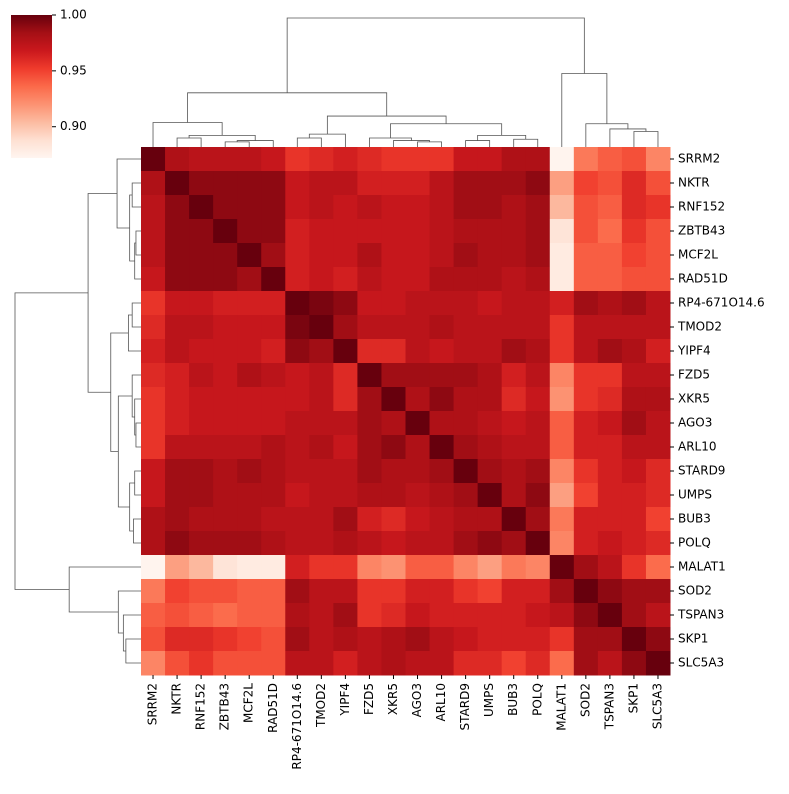 The image size is (789, 794). Describe the element at coordinates (694, 519) in the screenshot. I see `row-label: BUB3` at that location.